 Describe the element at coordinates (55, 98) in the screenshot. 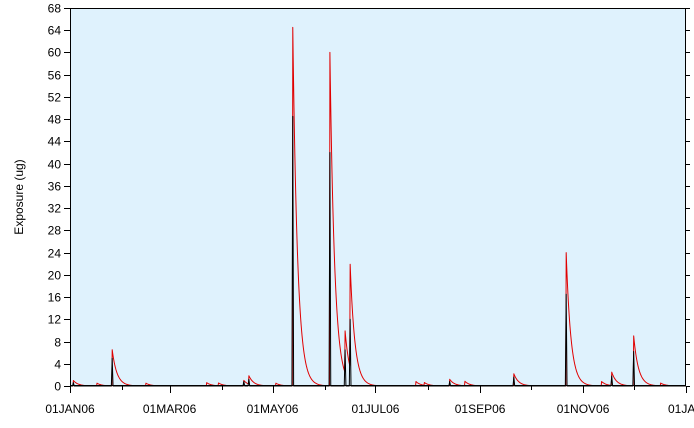

I see `y-tick-label: 52` at that location.